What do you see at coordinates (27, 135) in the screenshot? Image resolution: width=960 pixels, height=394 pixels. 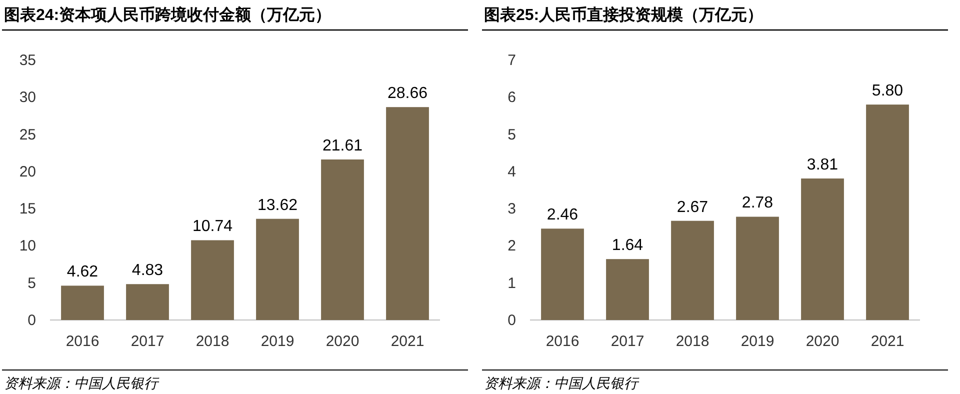 I see `y-tick-label: 25` at bounding box center [27, 135].